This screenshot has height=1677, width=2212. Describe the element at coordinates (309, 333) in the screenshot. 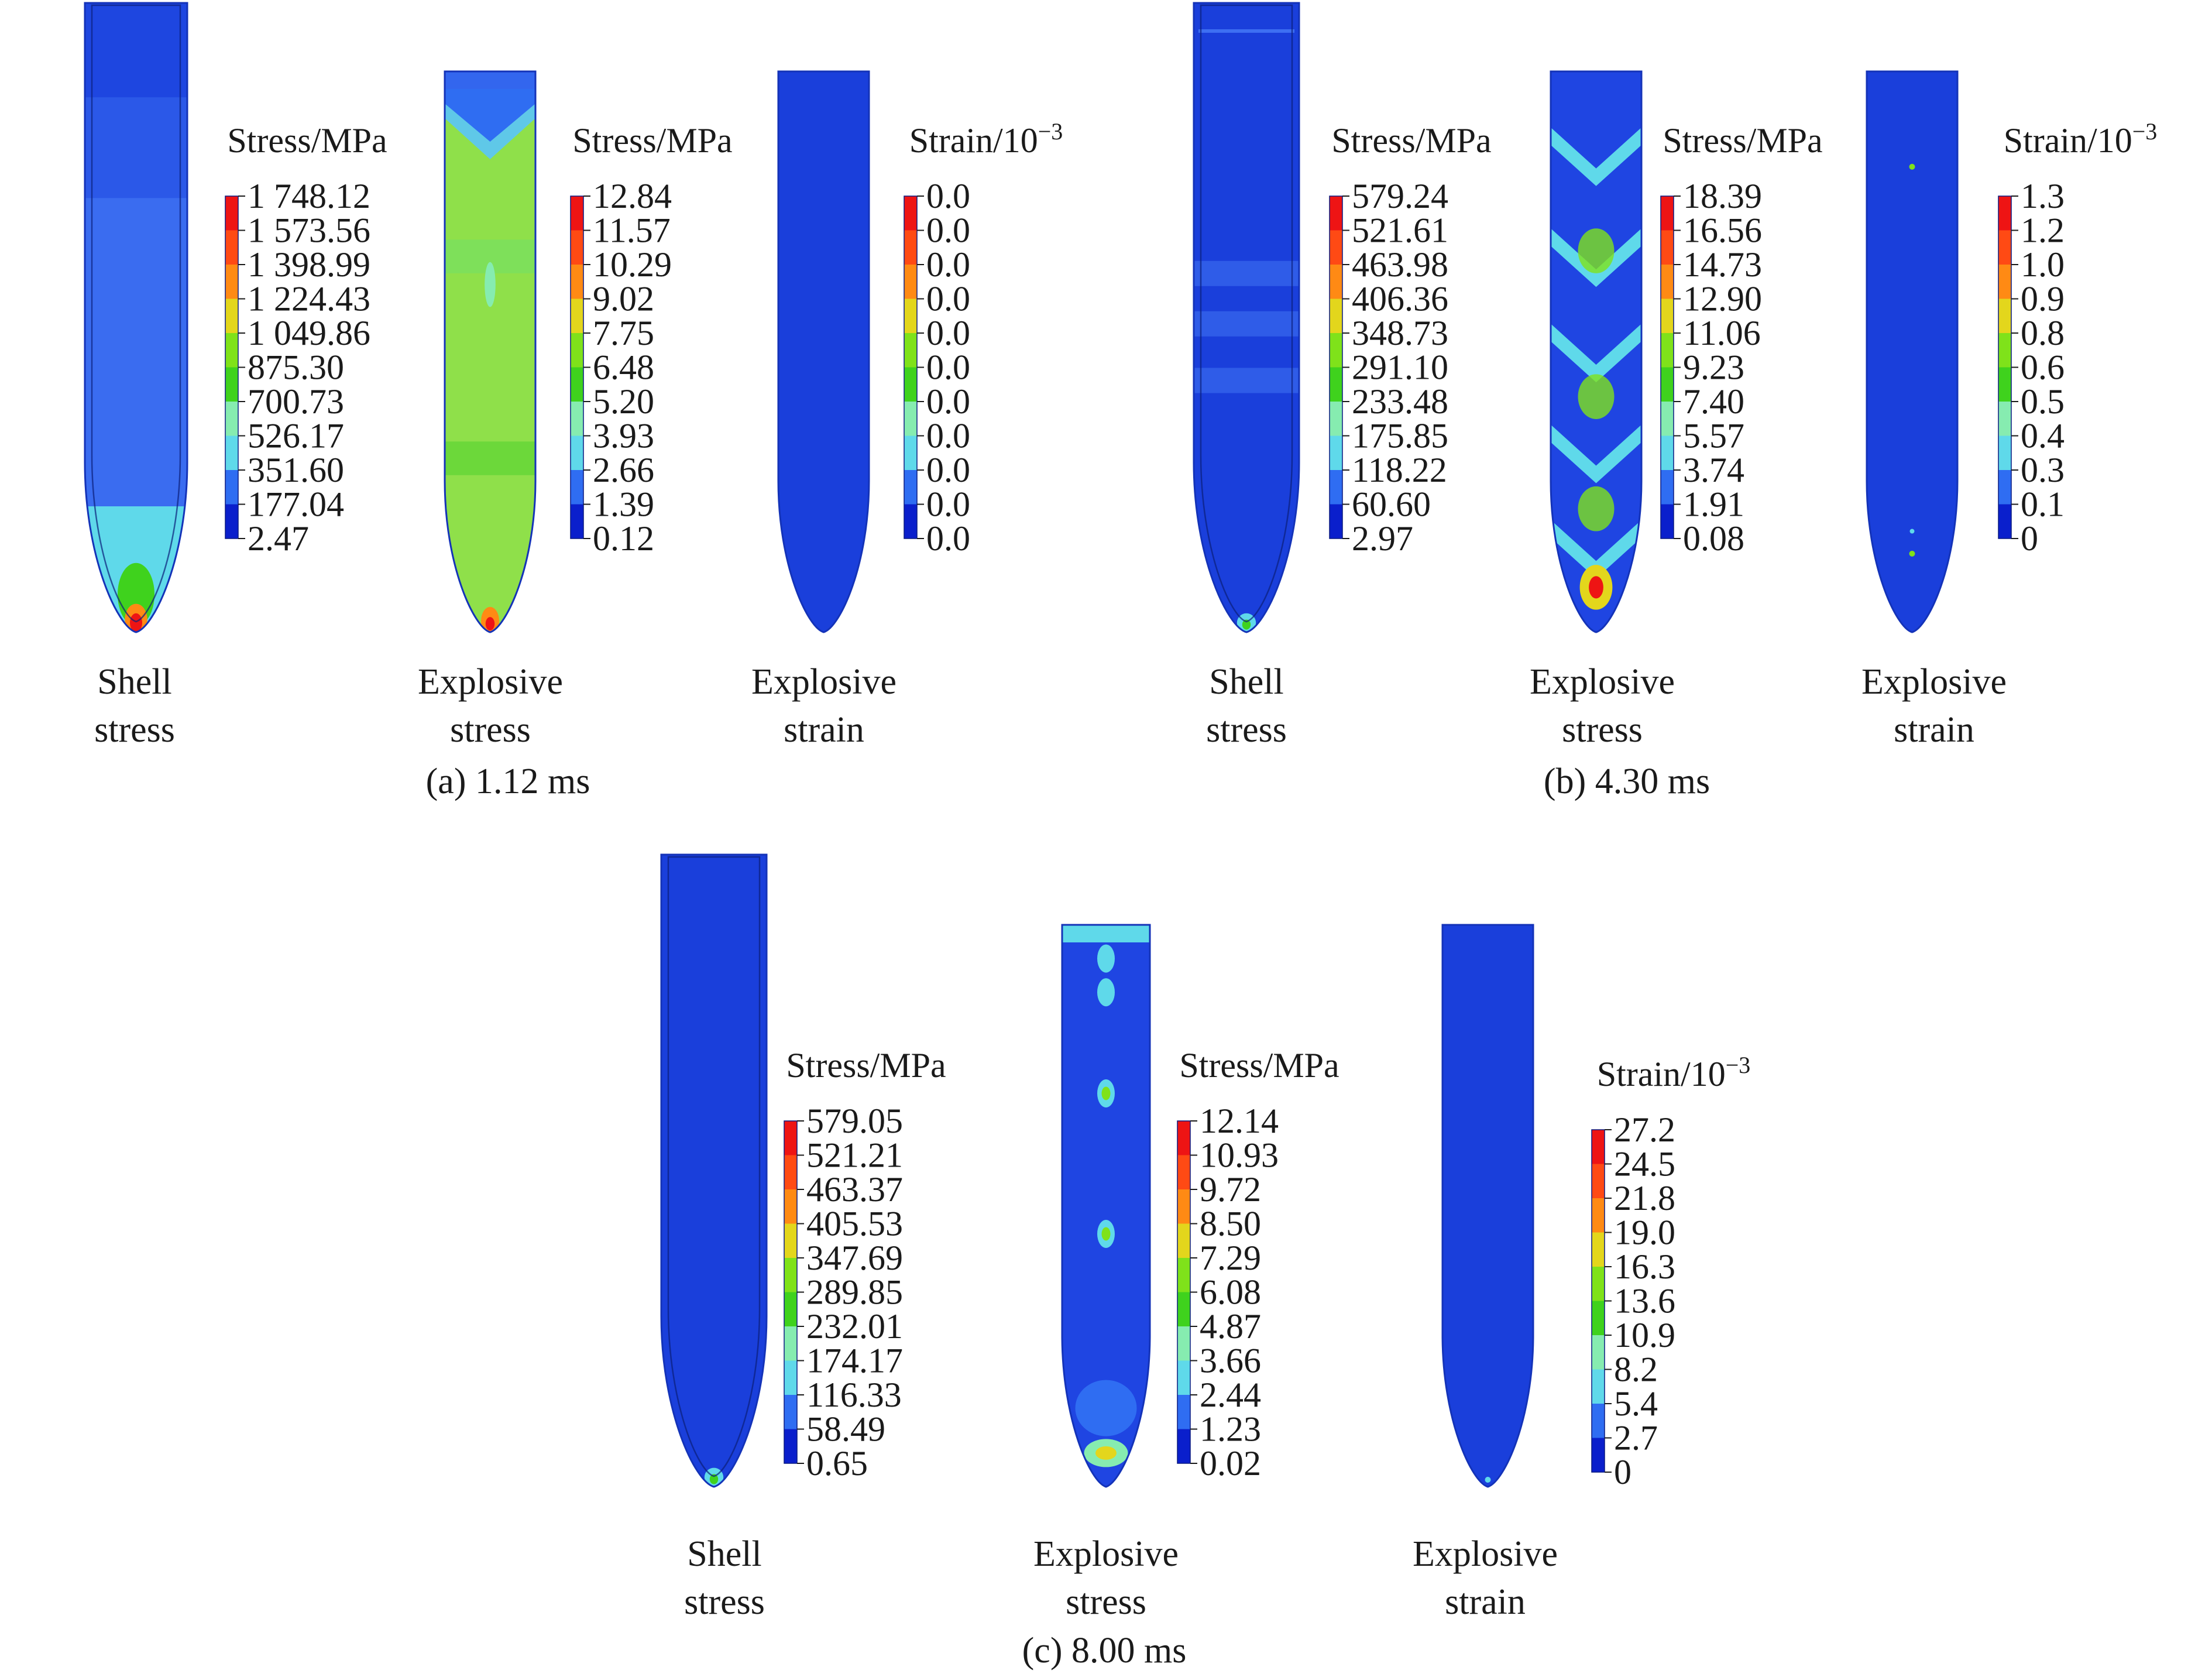

I see `tick-label: 1 049.86` at that location.